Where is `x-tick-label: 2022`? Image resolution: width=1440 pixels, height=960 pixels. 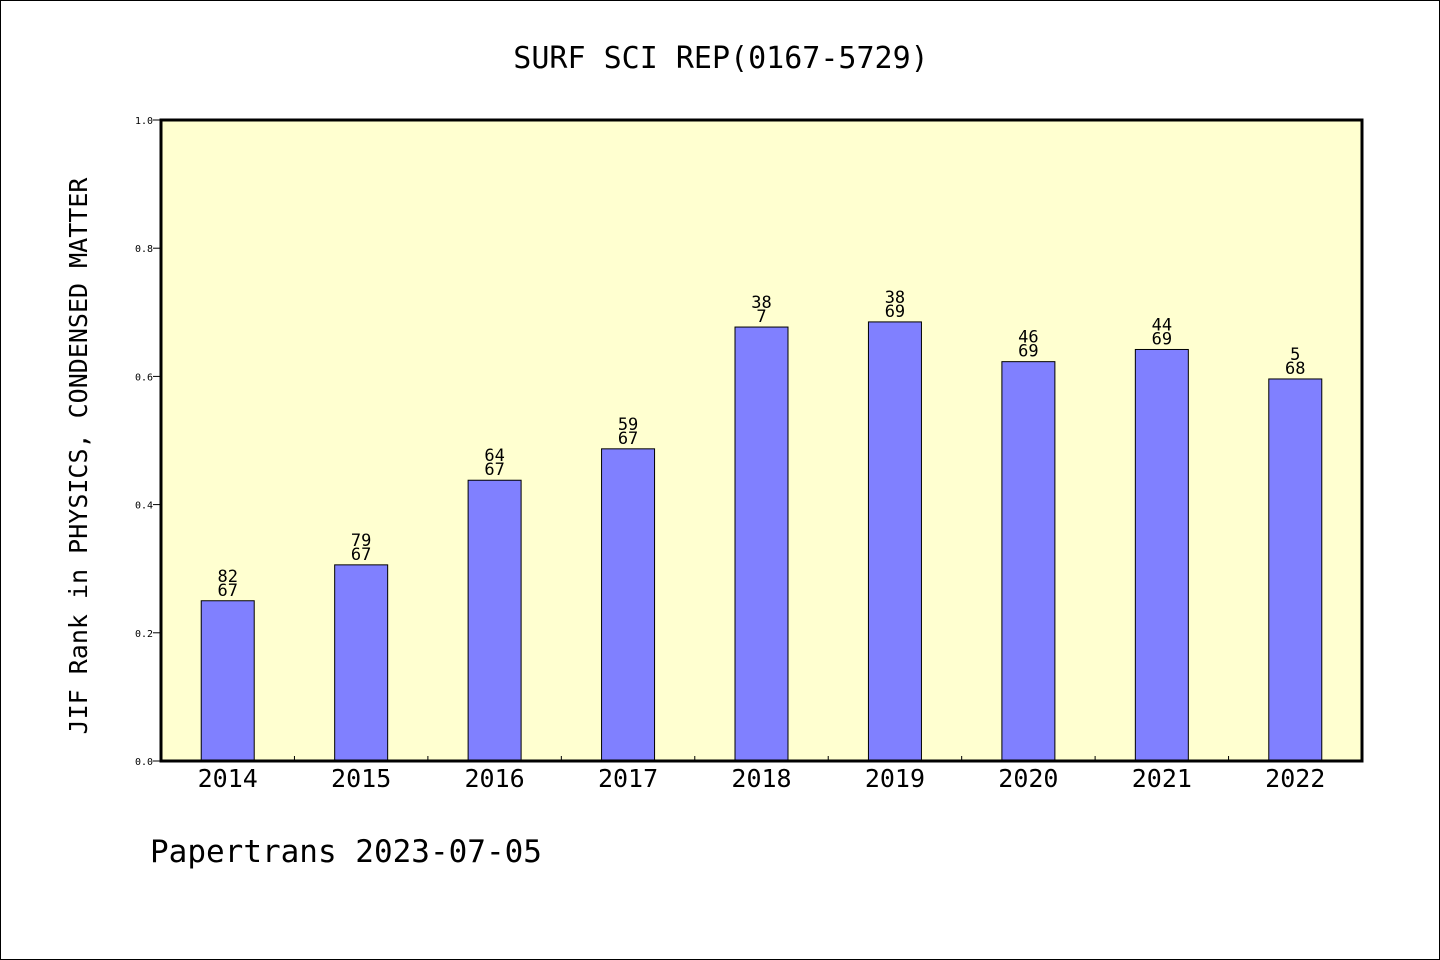 x-tick-label: 2022 is located at coordinates (1295, 778).